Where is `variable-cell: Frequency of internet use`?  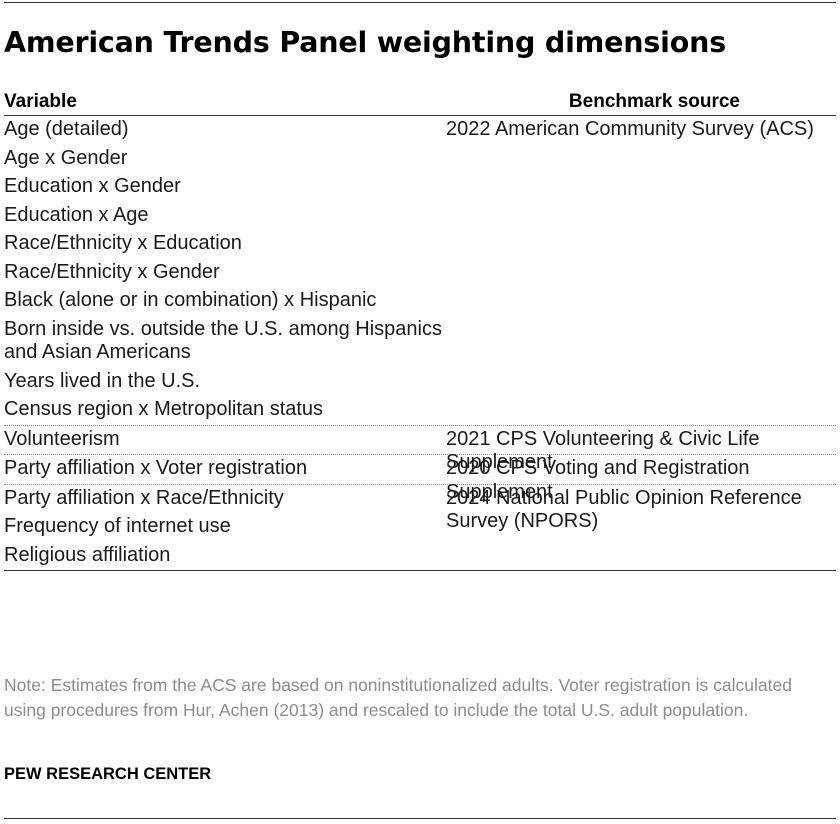
variable-cell: Frequency of internet use is located at coordinates (117, 526).